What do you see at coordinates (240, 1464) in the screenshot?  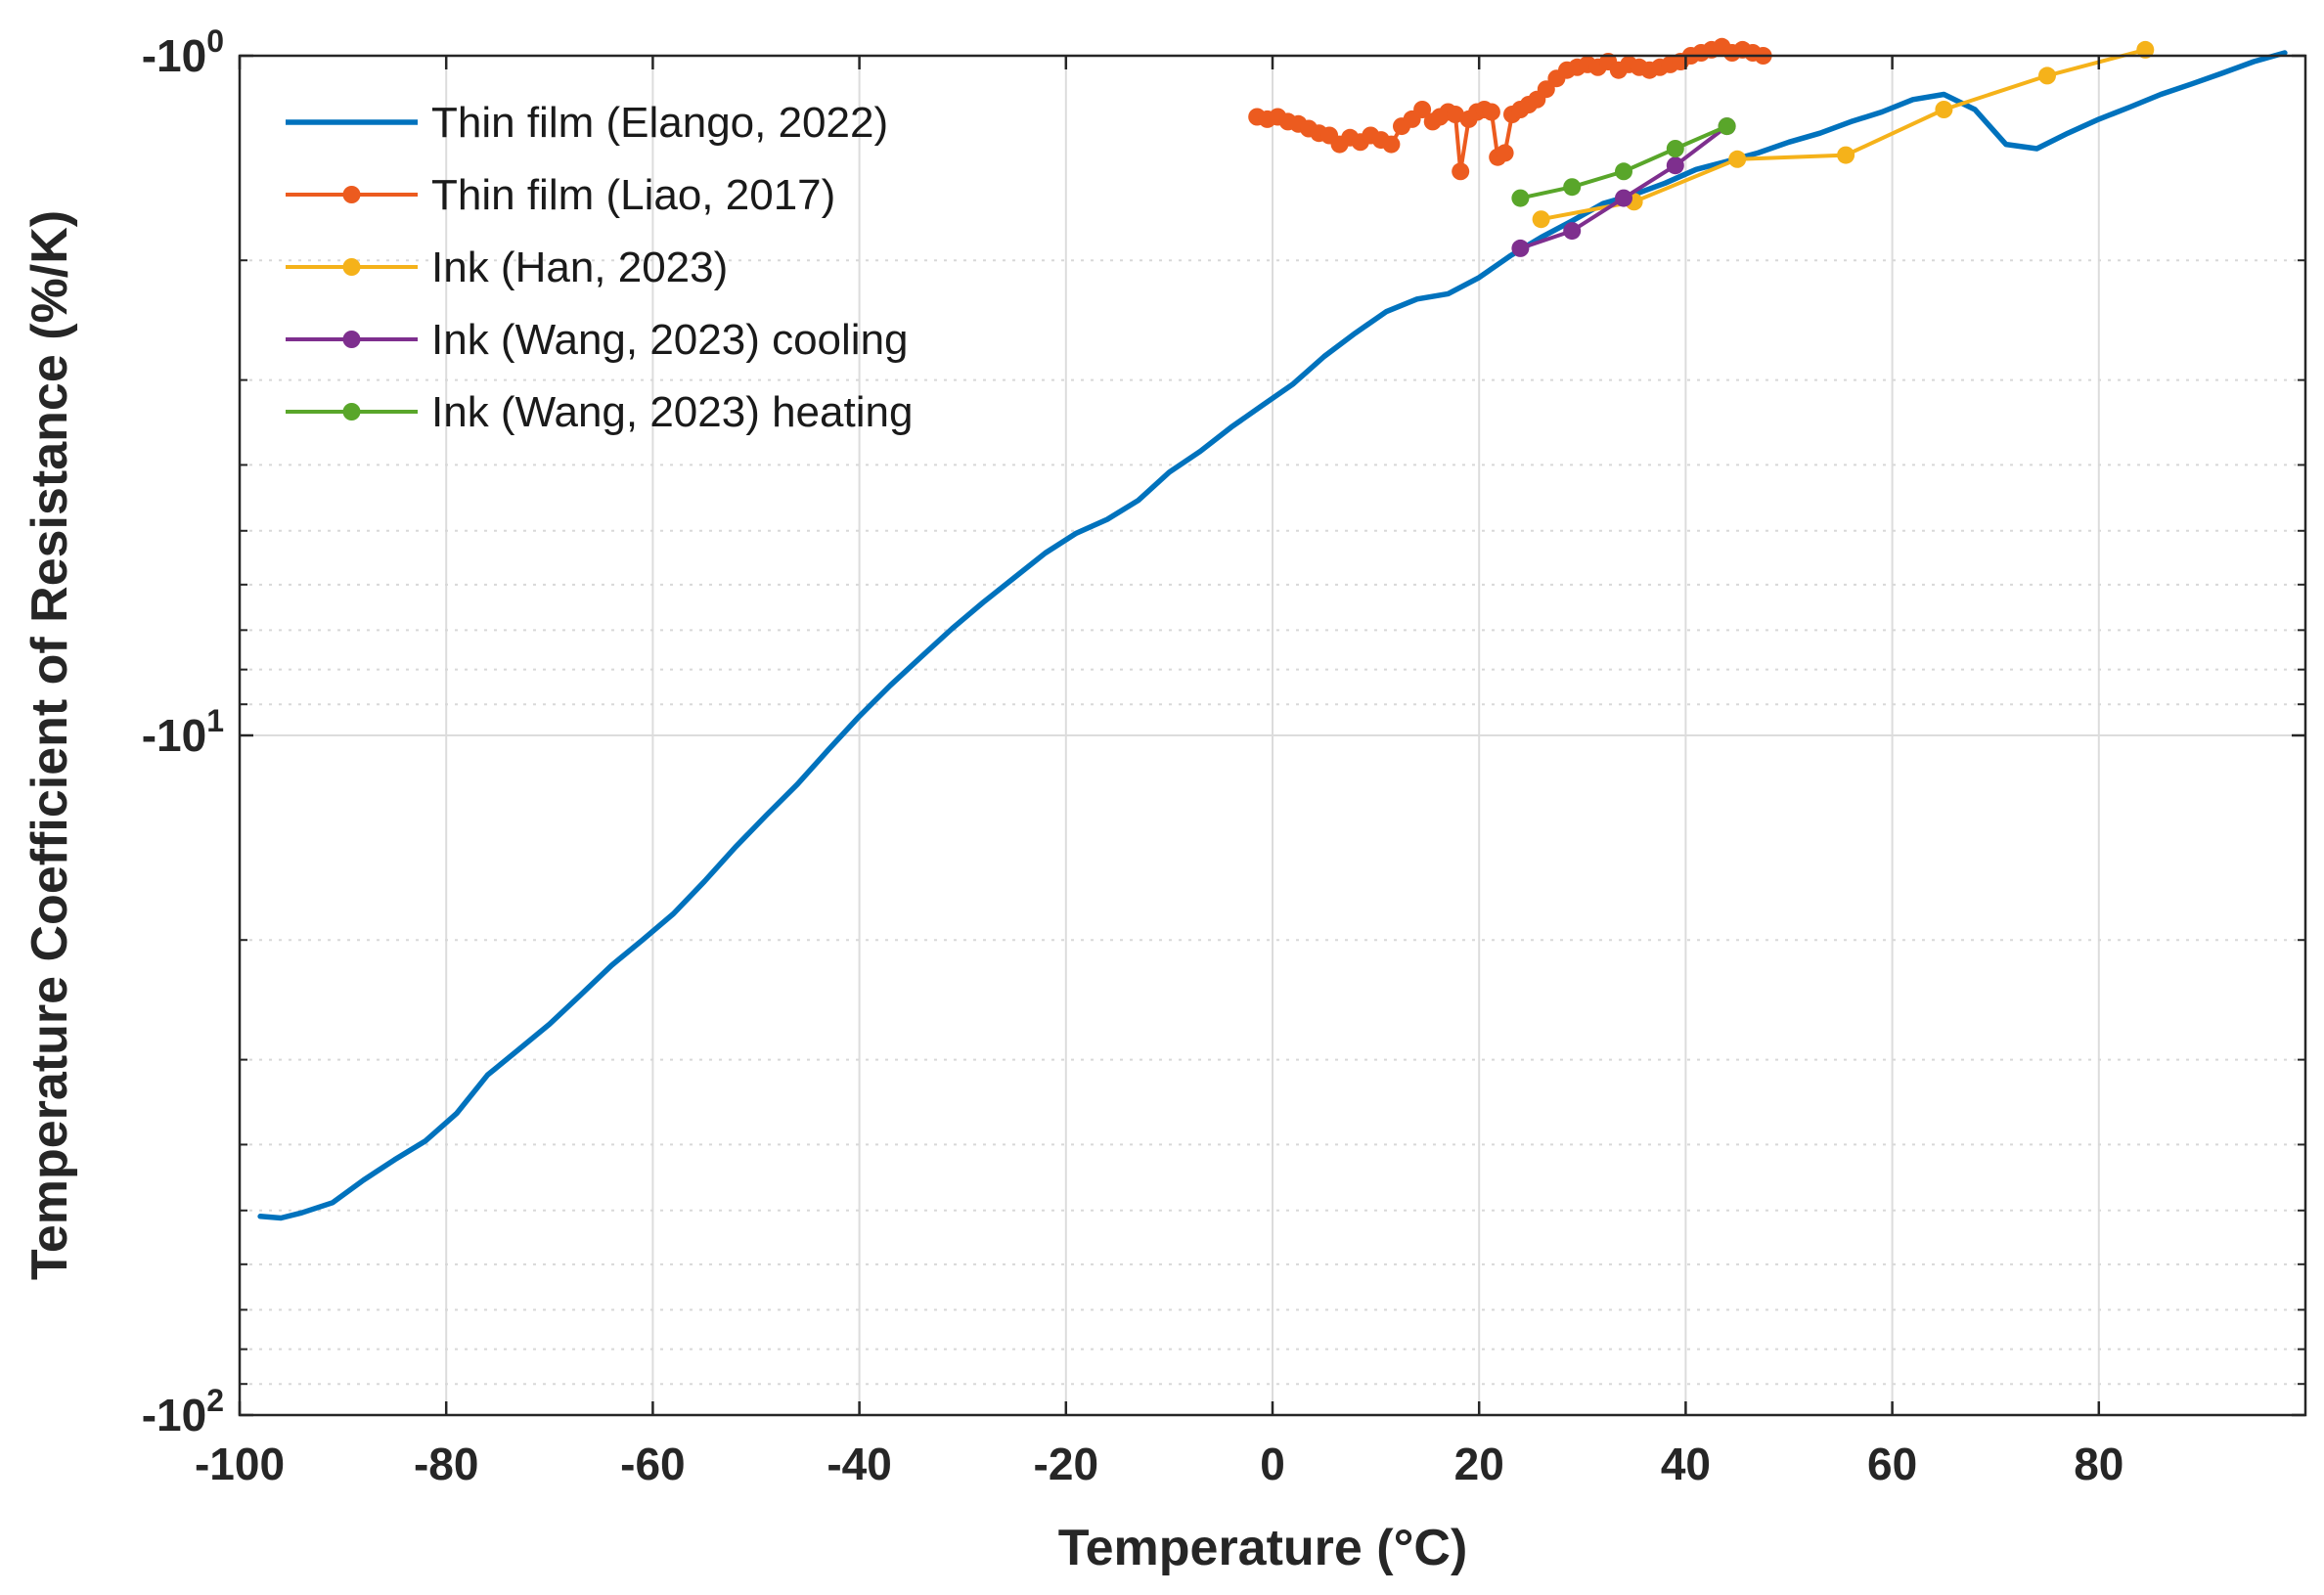 I see `x-tick-label: -100` at bounding box center [240, 1464].